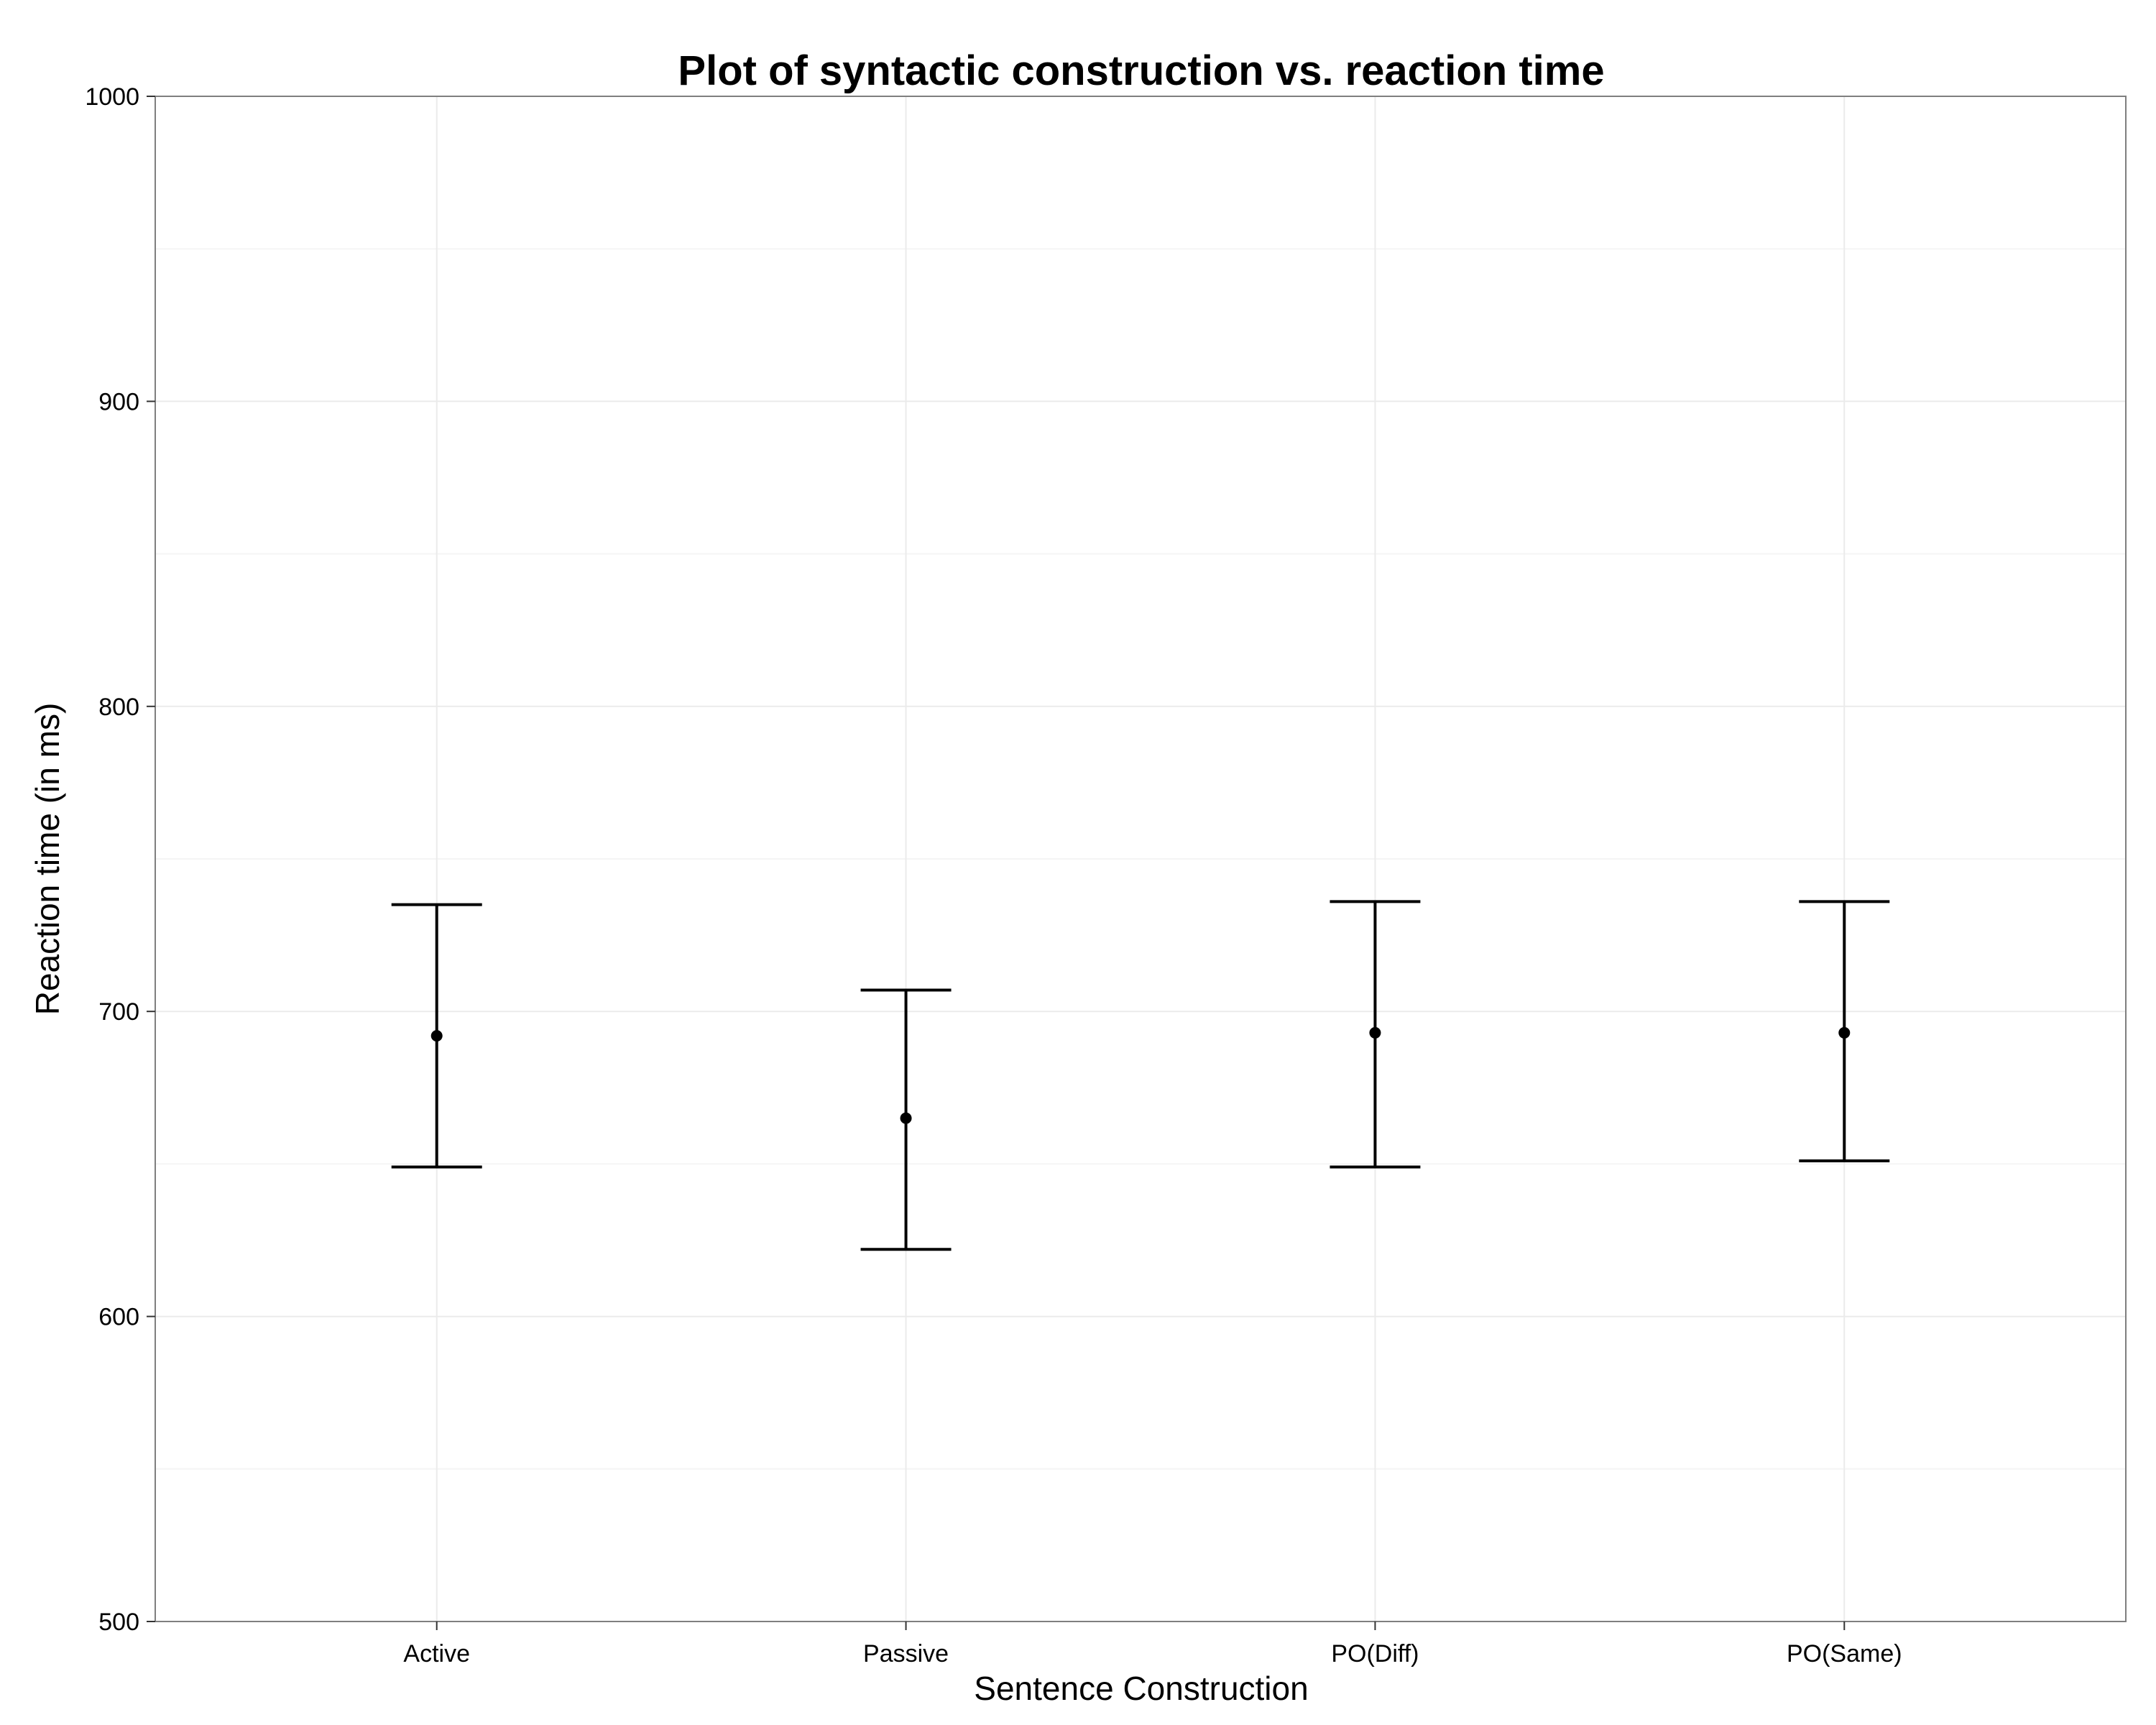 The image size is (2156, 1725). What do you see at coordinates (112, 97) in the screenshot?
I see `y-tick-label: 1000` at bounding box center [112, 97].